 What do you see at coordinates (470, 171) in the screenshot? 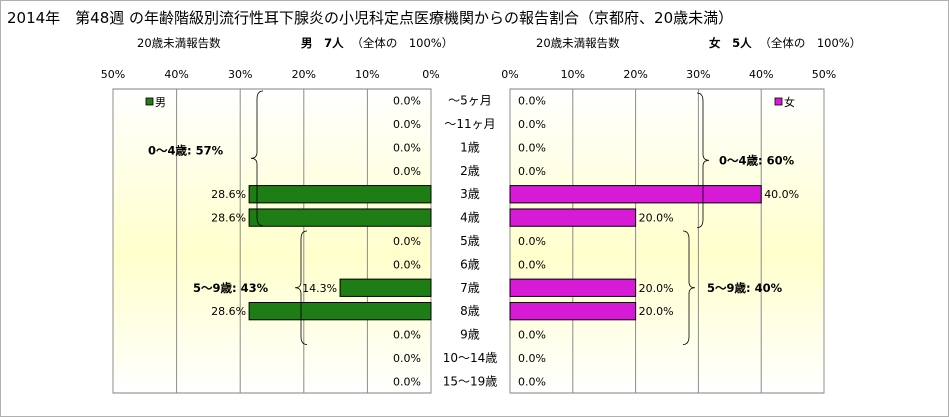
I see `age-category-label: 2歳` at bounding box center [470, 171].